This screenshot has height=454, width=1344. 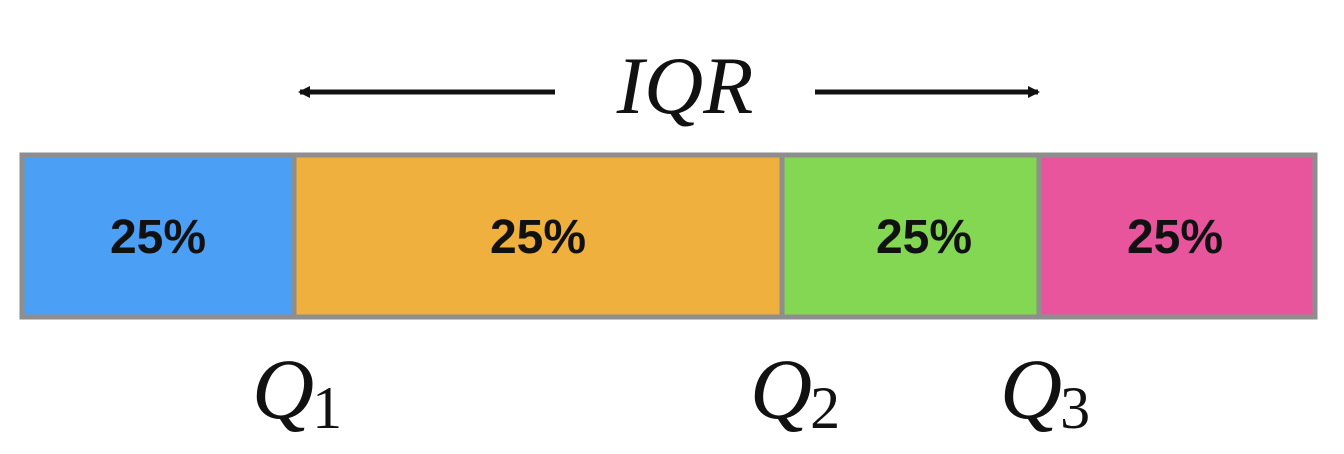 What do you see at coordinates (283, 389) in the screenshot?
I see `quartile-q1-letter: Q` at bounding box center [283, 389].